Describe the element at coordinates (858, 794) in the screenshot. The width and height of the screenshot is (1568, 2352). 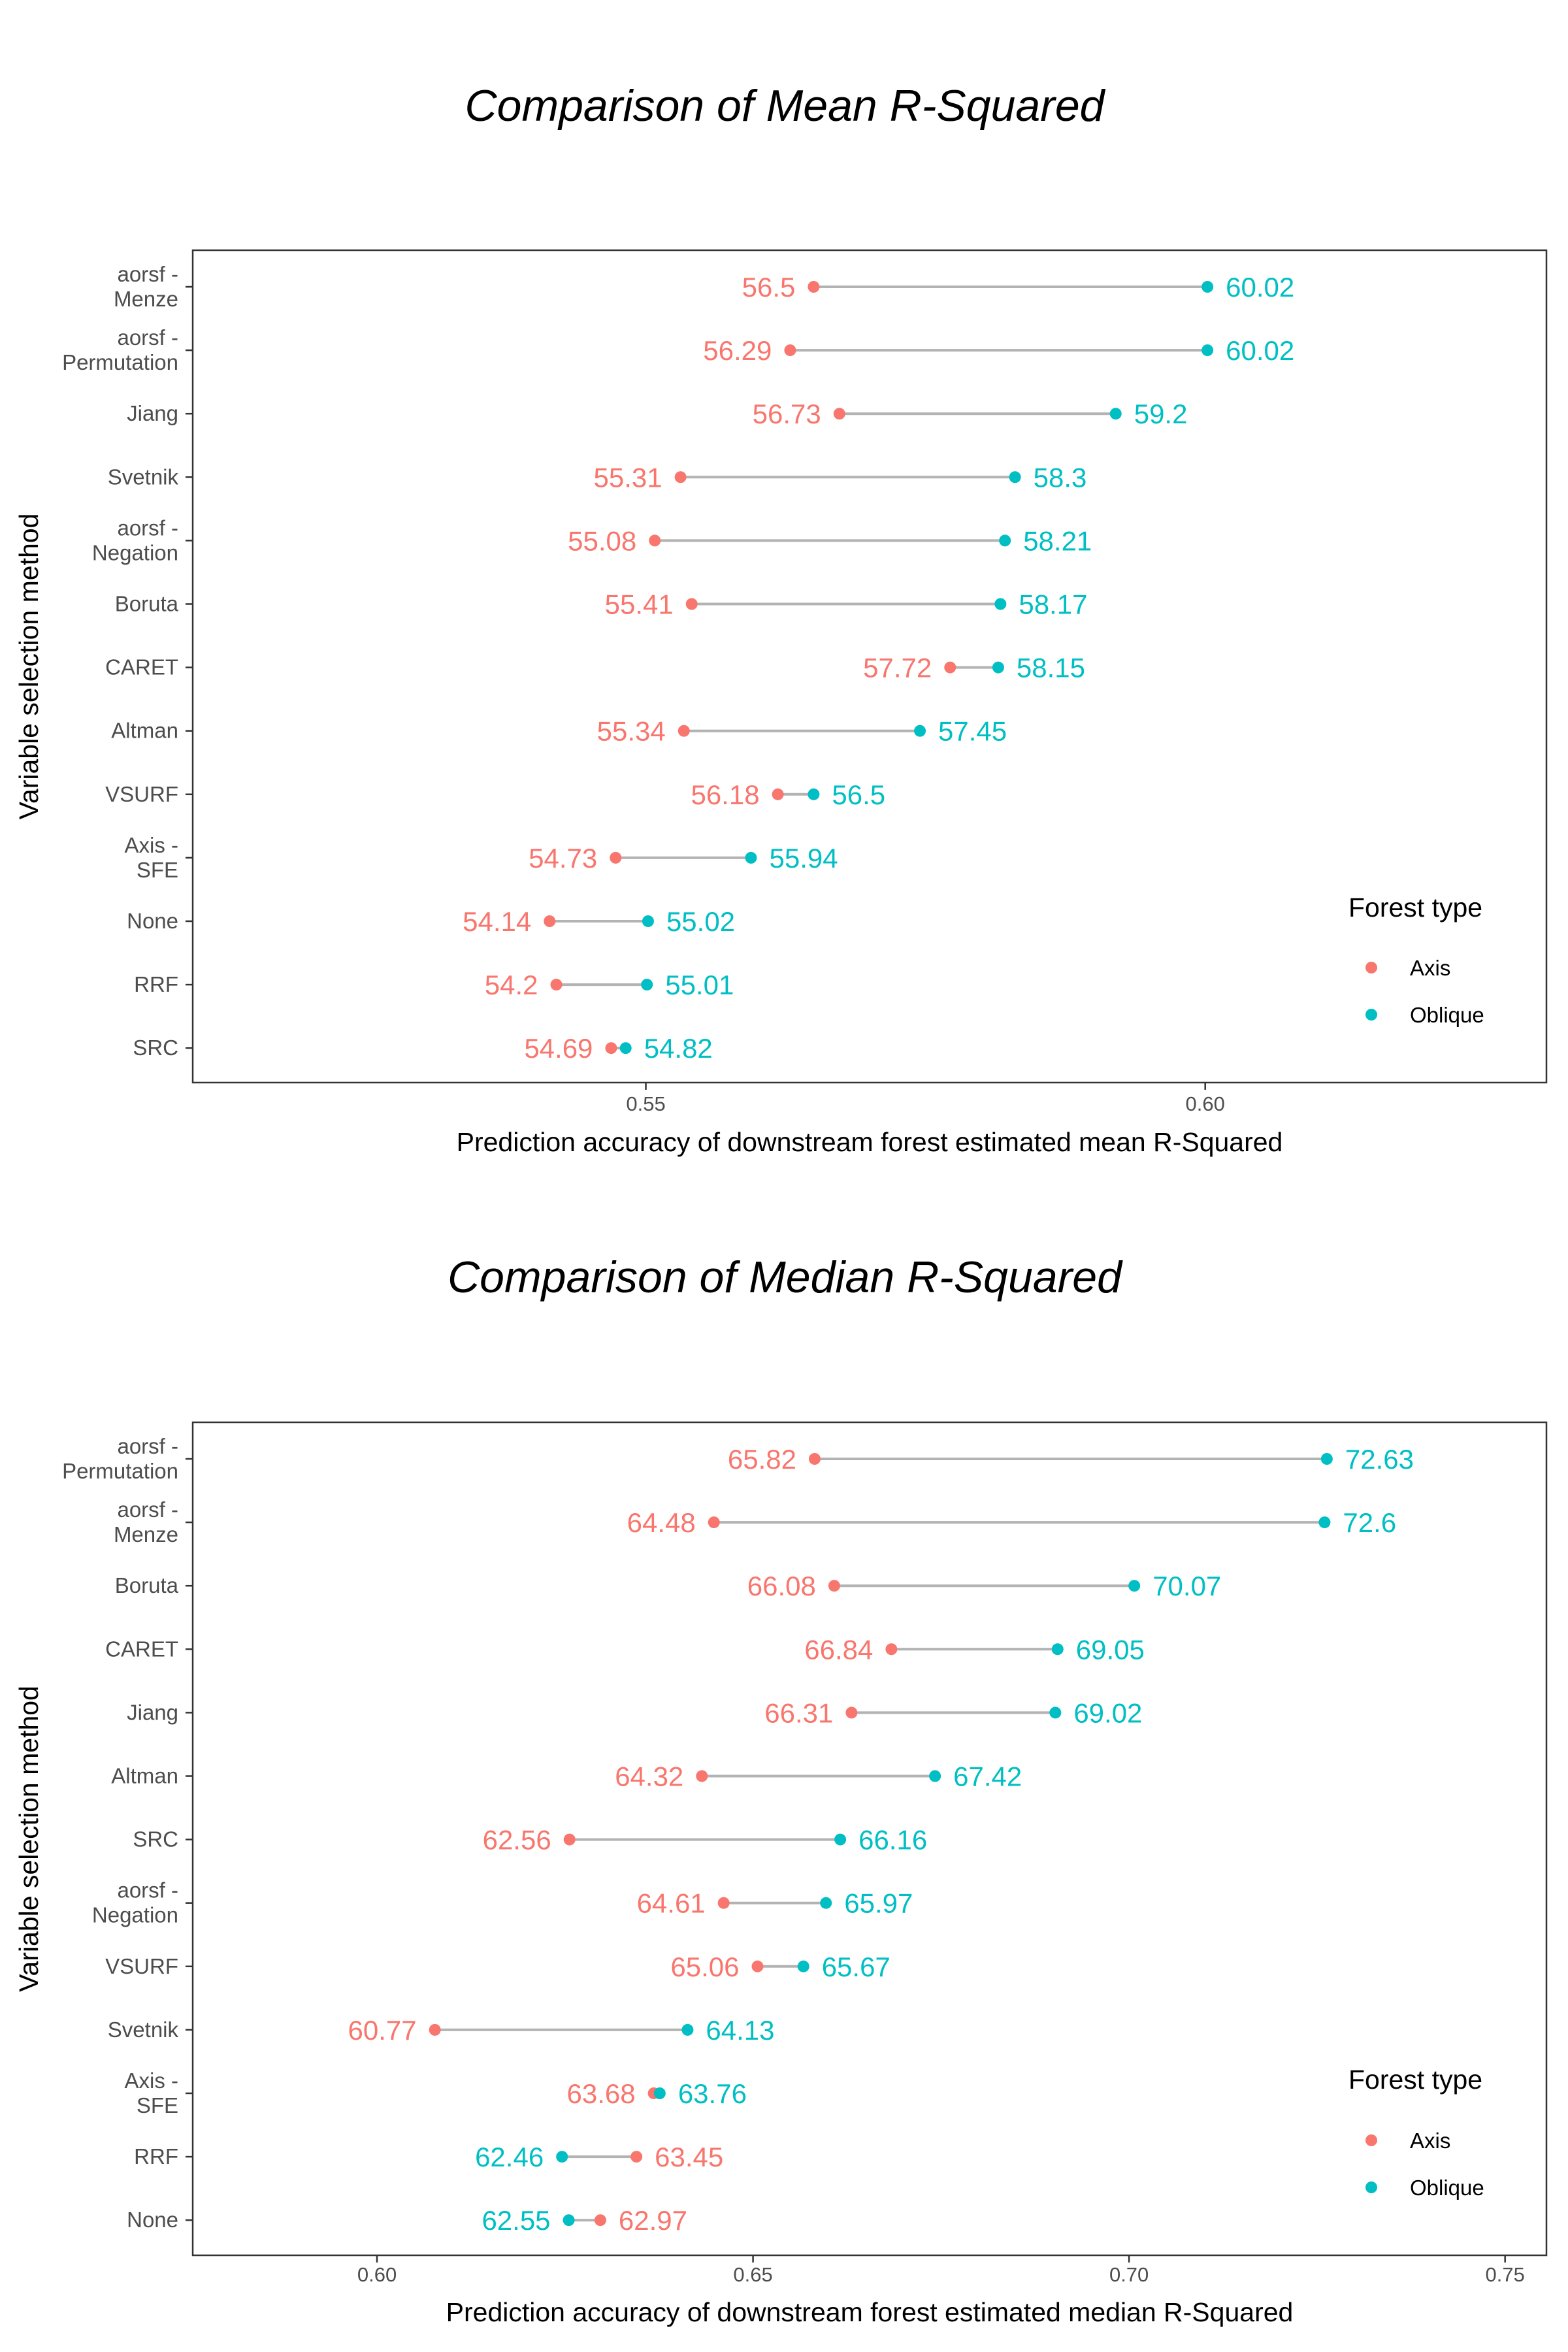
I see `oblique-value-label: 56.5` at that location.